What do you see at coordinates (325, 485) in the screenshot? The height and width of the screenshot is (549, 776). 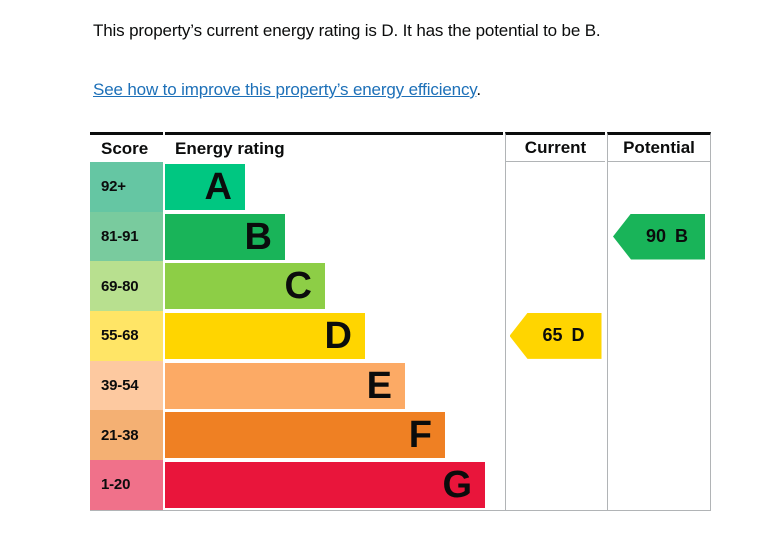 I see `band-bar-g: G` at bounding box center [325, 485].